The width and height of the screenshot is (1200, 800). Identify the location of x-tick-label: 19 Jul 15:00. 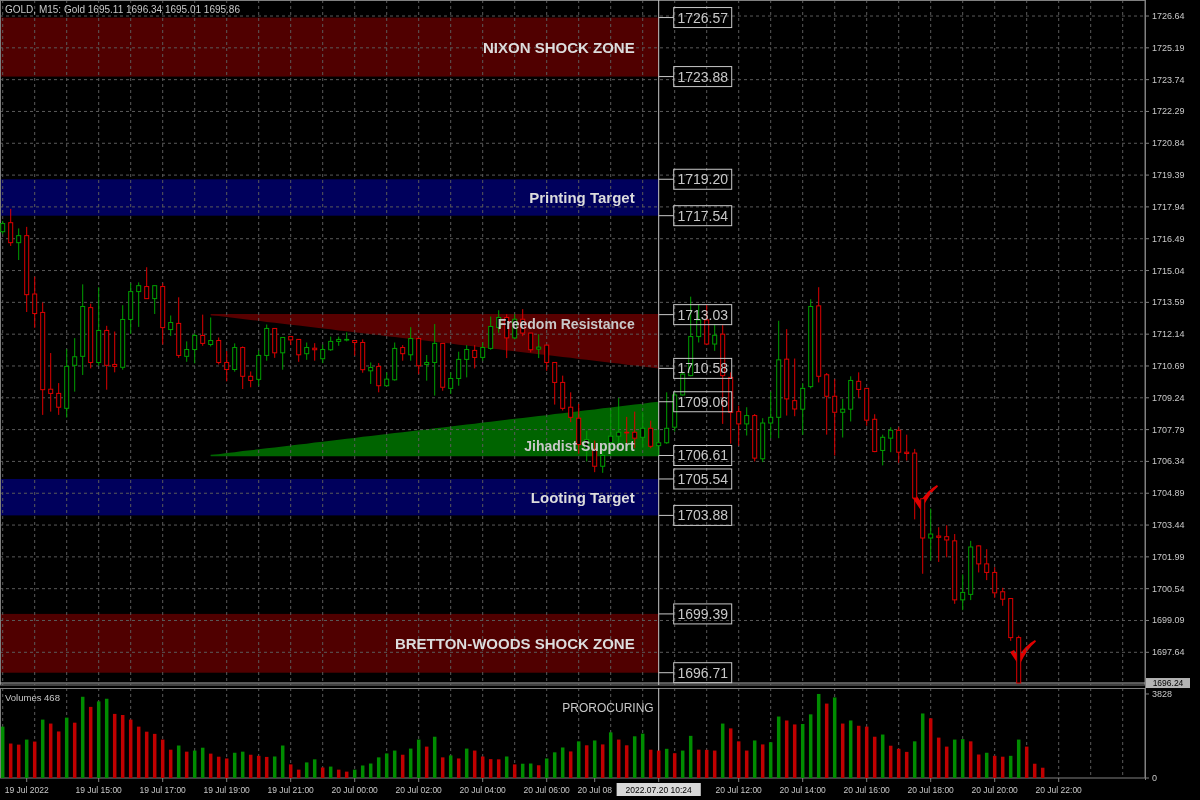
(99, 789).